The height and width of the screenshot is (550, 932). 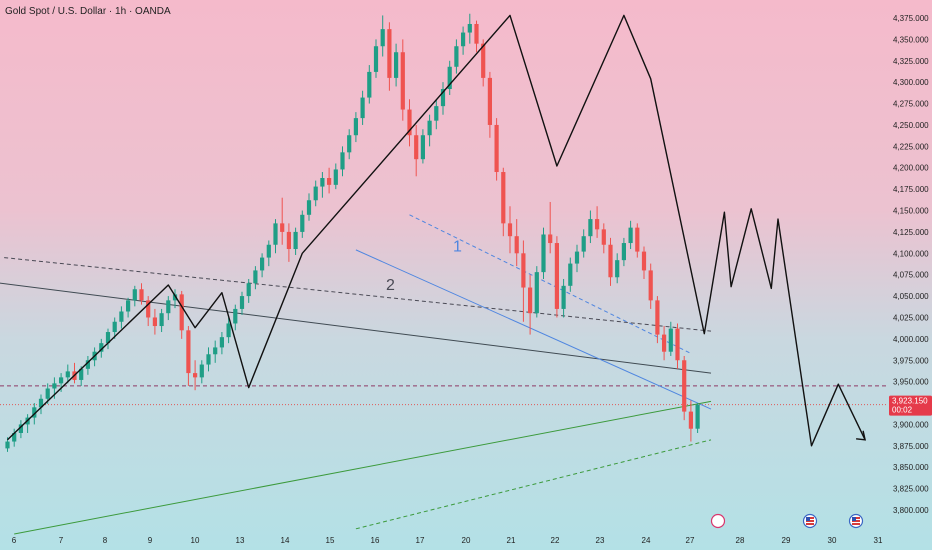 I want to click on time-tick-label: 21, so click(x=511, y=540).